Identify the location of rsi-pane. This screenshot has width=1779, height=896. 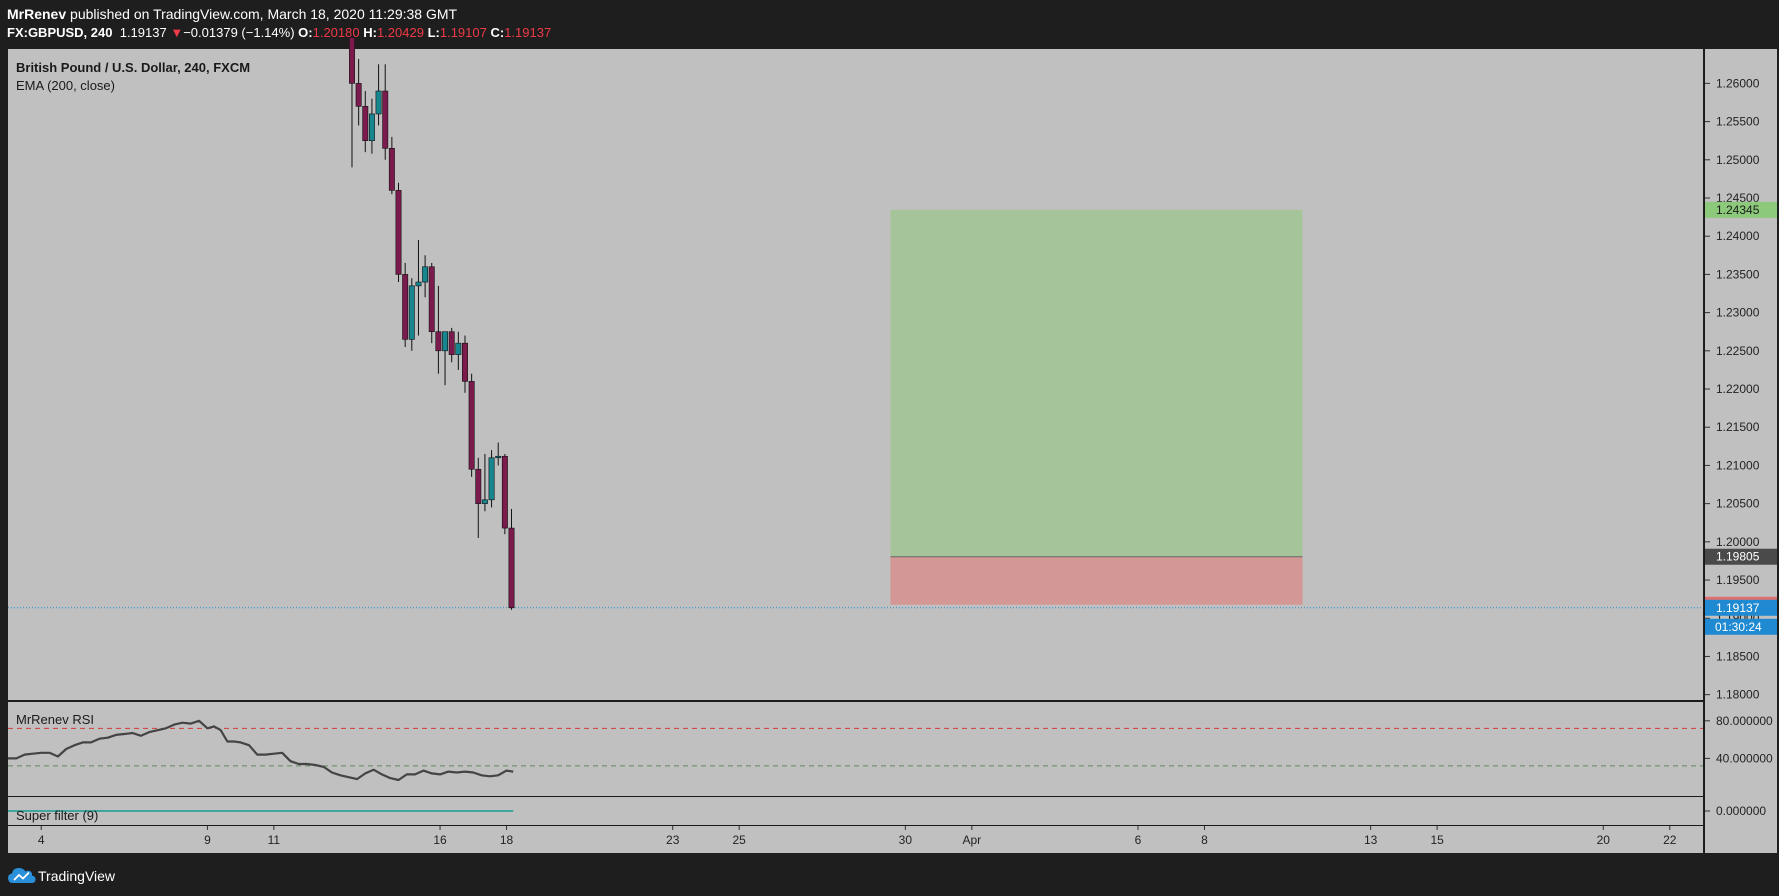
(855, 749).